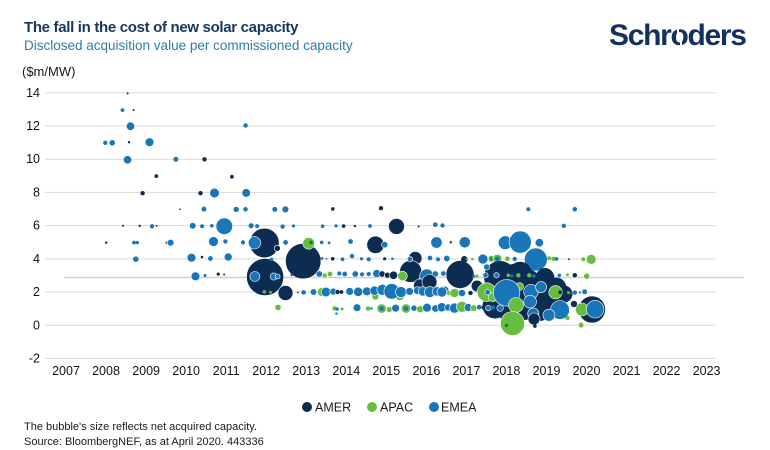 The height and width of the screenshot is (450, 770). I want to click on svg-text: EMEA, so click(459, 408).